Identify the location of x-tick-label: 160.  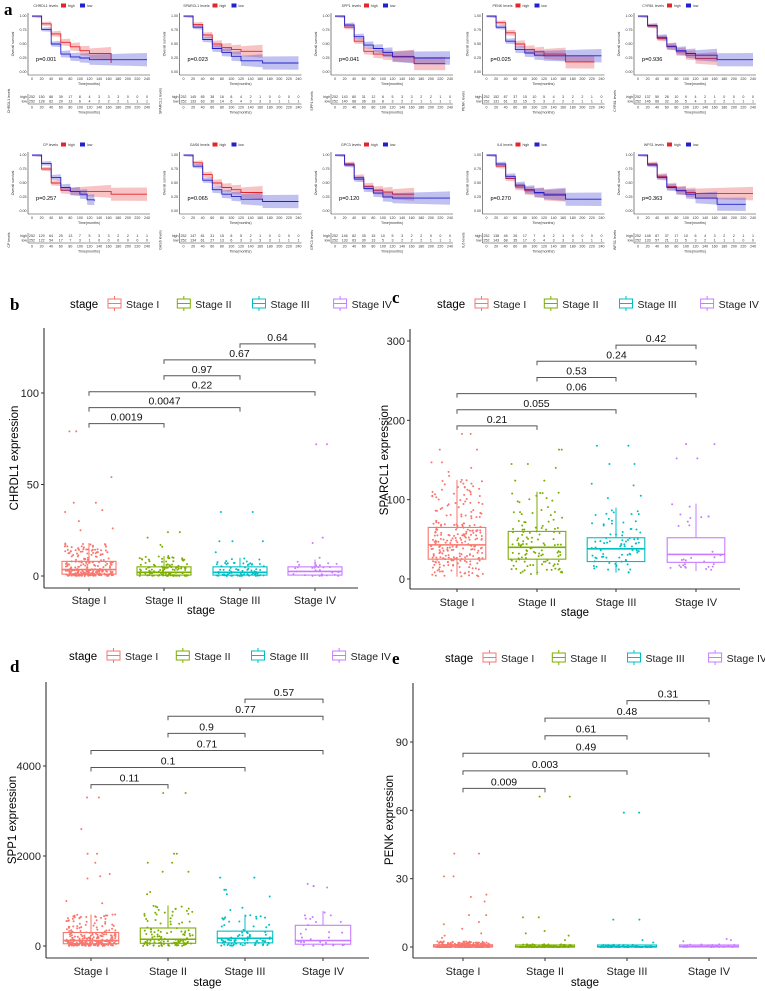
(109, 79).